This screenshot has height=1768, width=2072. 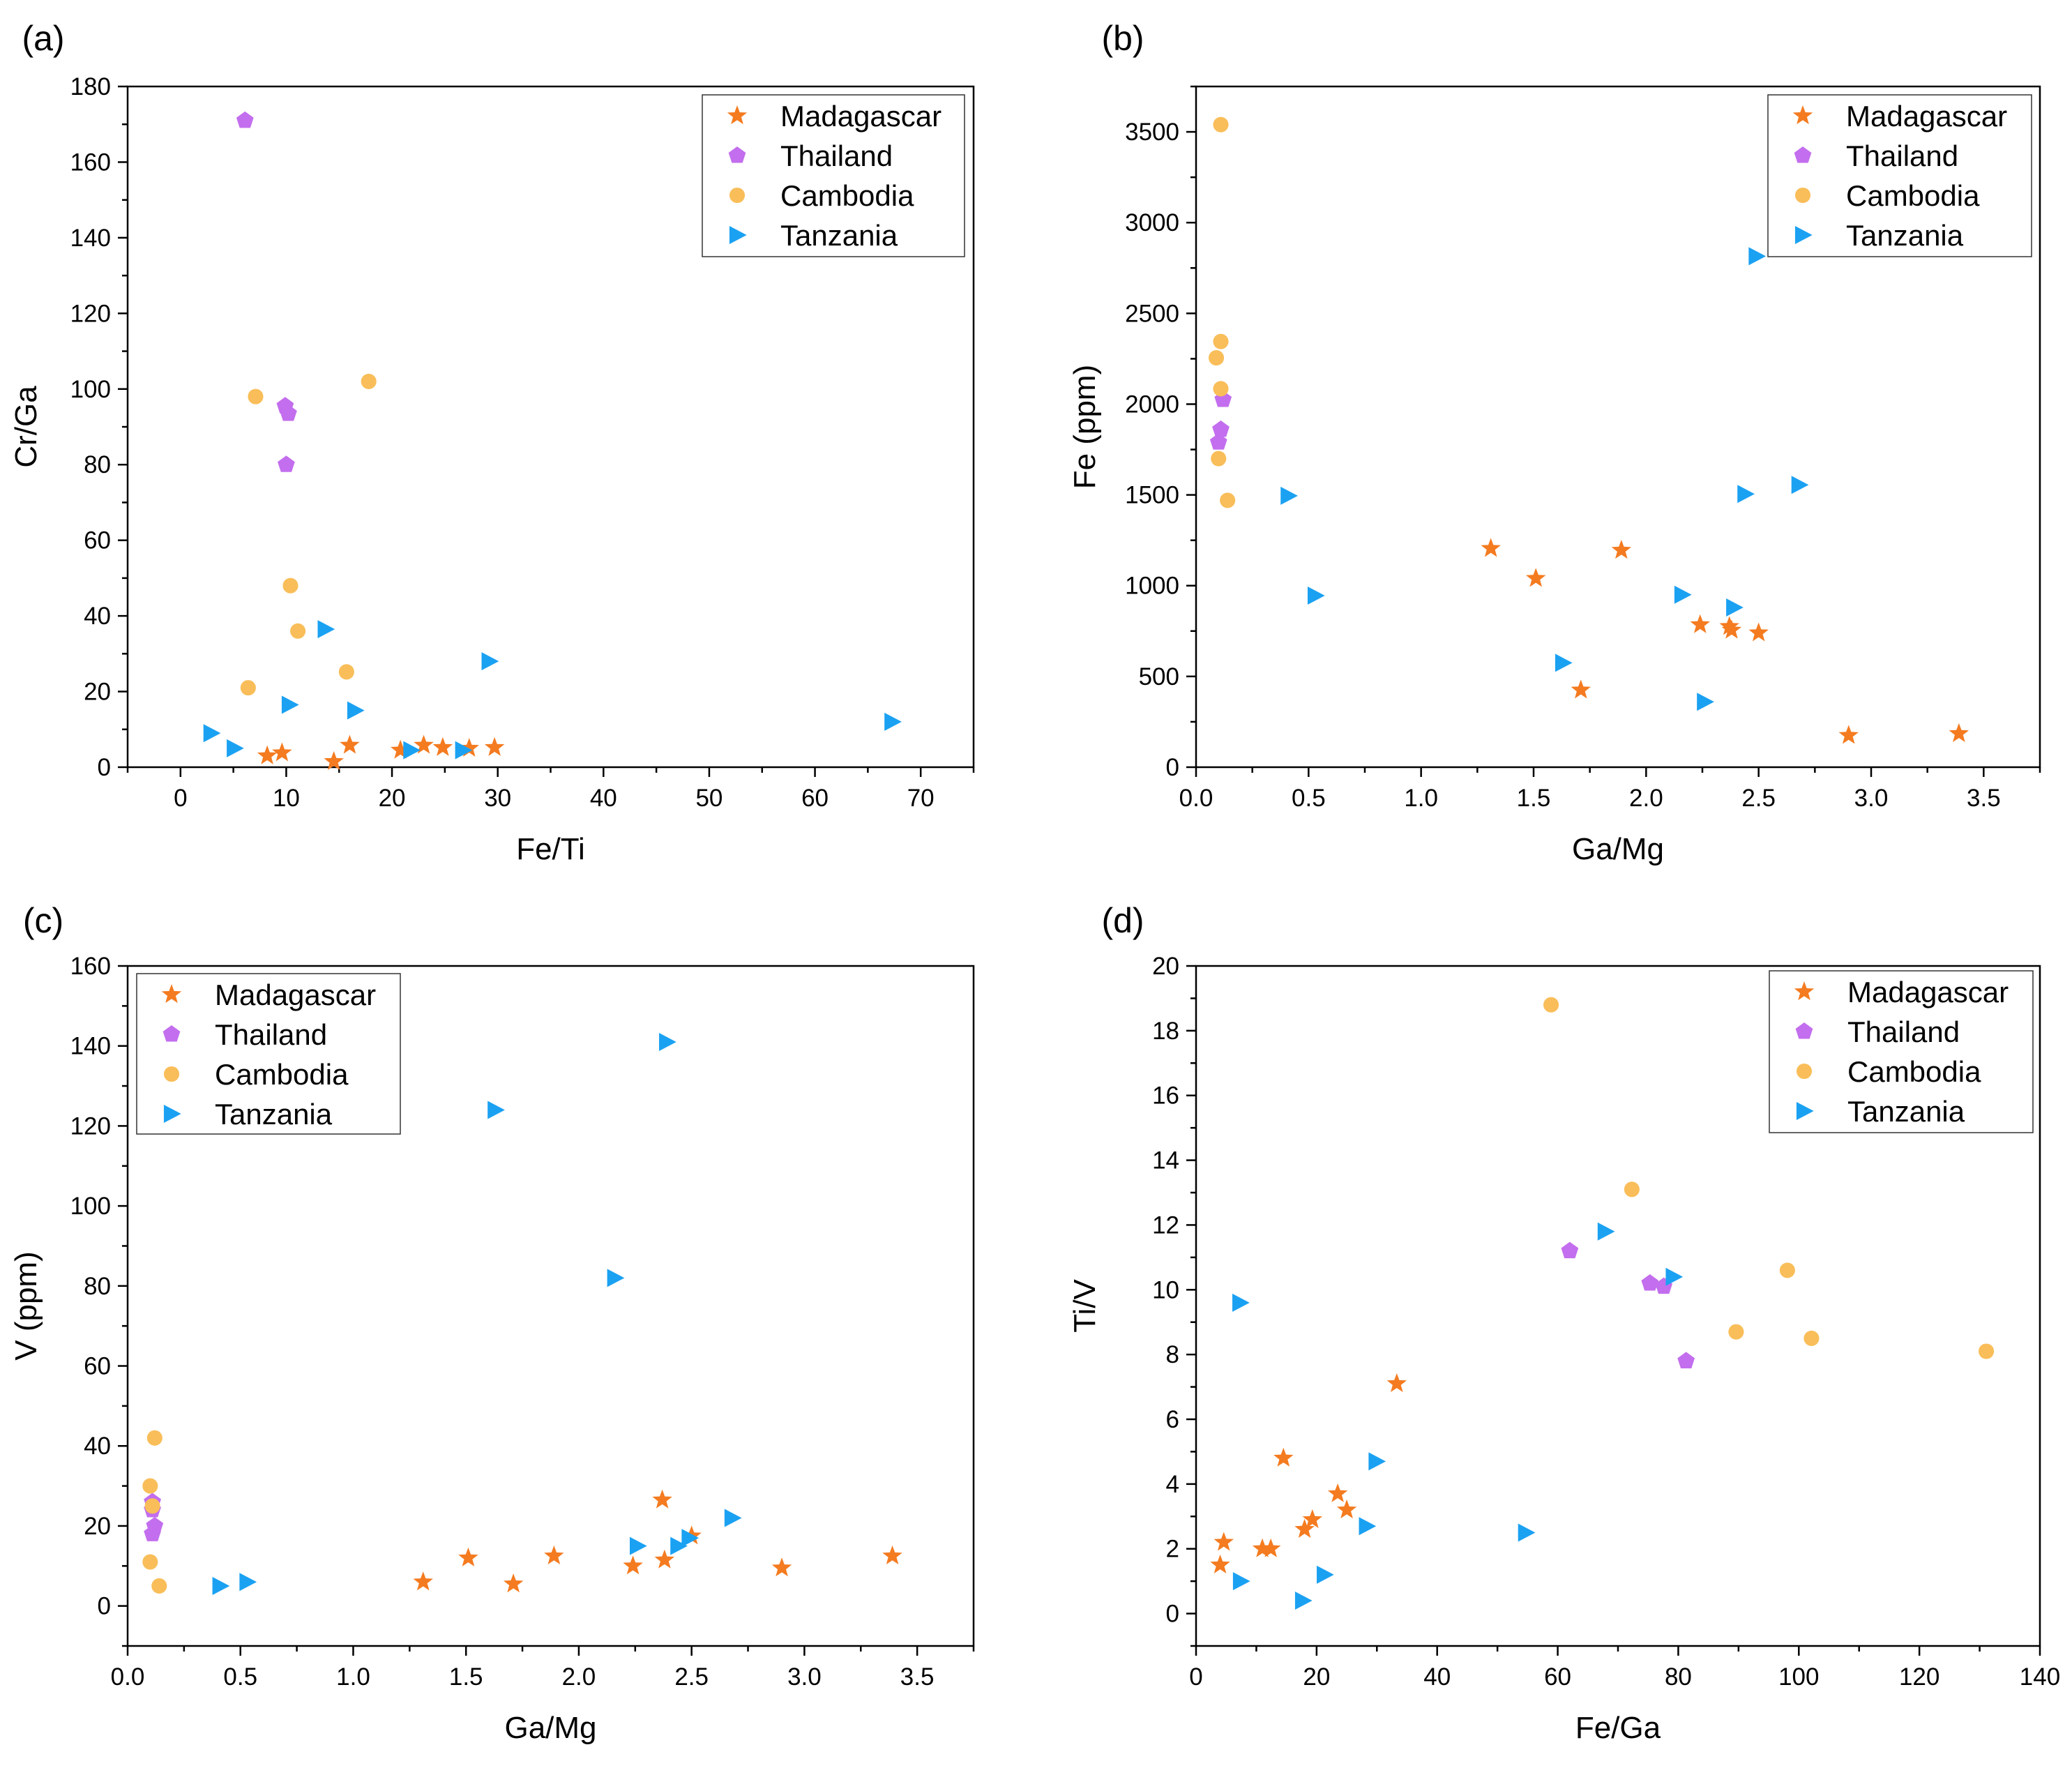 I want to click on panel-d-x-tick-label: 140, so click(x=2040, y=1677).